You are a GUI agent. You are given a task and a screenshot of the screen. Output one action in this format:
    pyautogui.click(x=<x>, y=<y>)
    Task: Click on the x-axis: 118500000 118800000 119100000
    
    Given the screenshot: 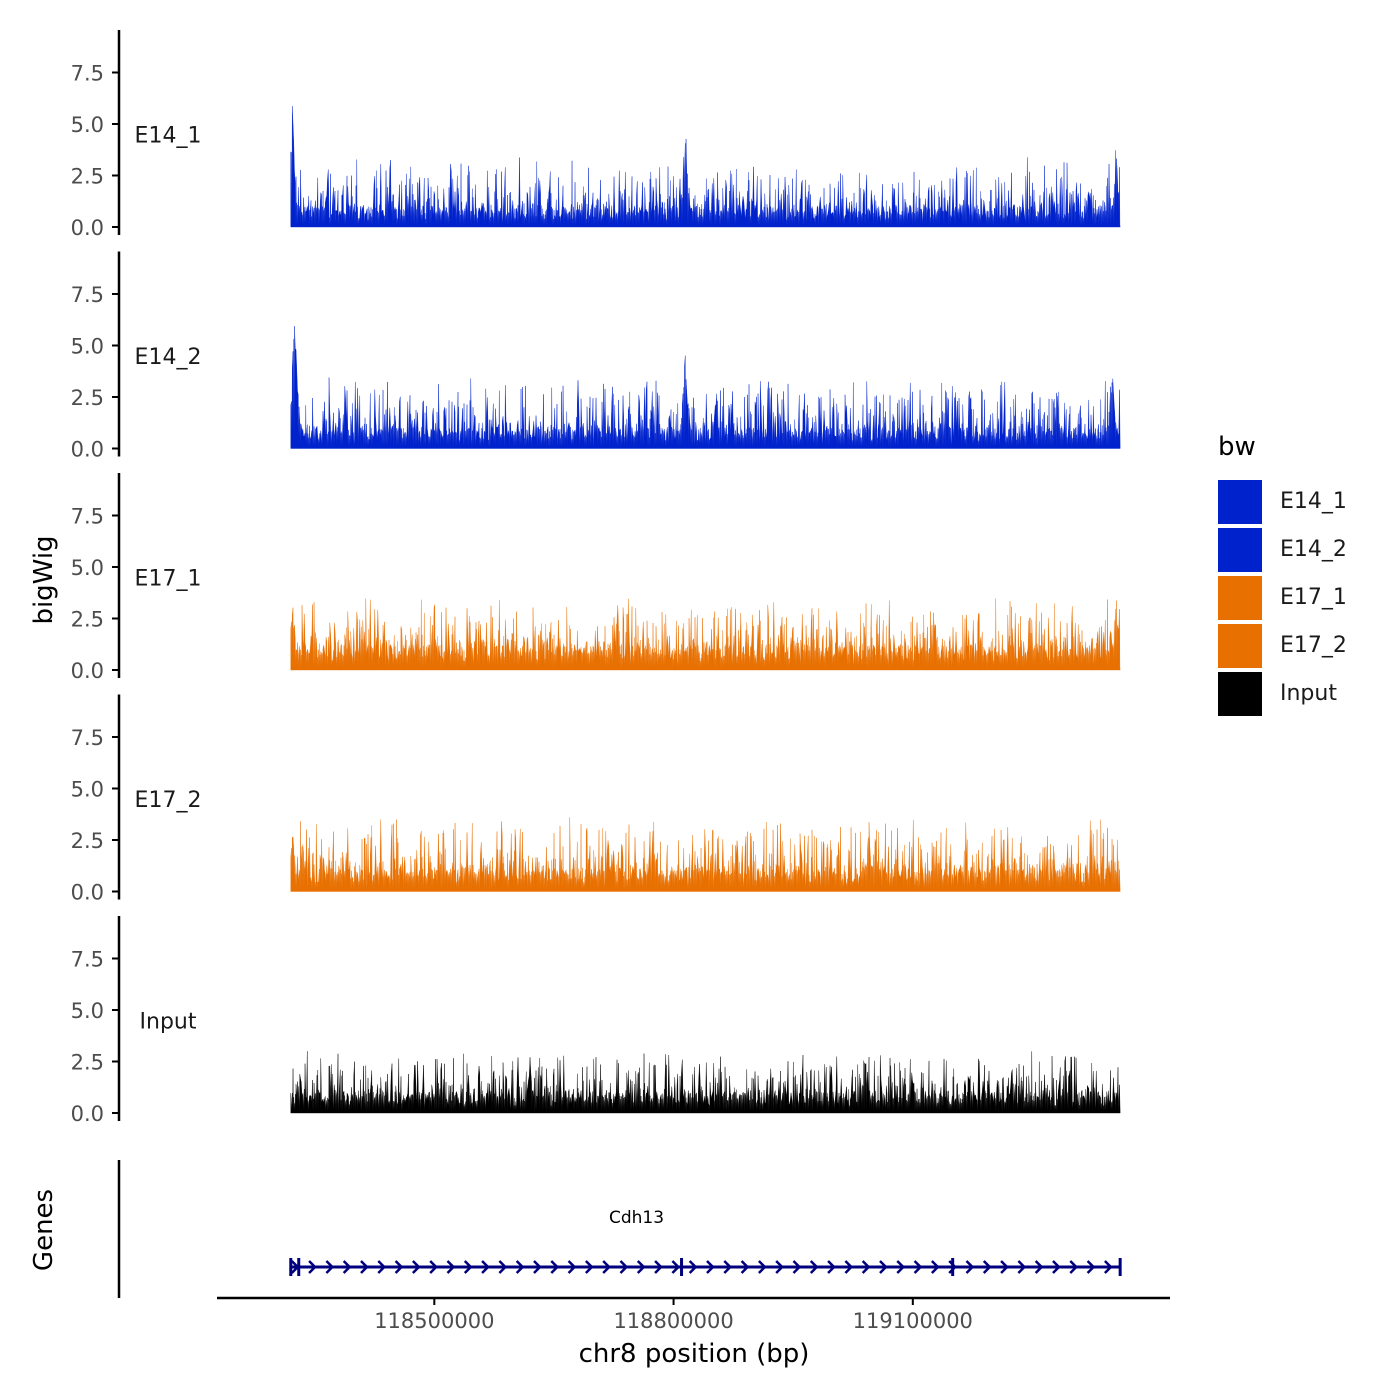 What is the action you would take?
    pyautogui.click(x=693, y=1314)
    